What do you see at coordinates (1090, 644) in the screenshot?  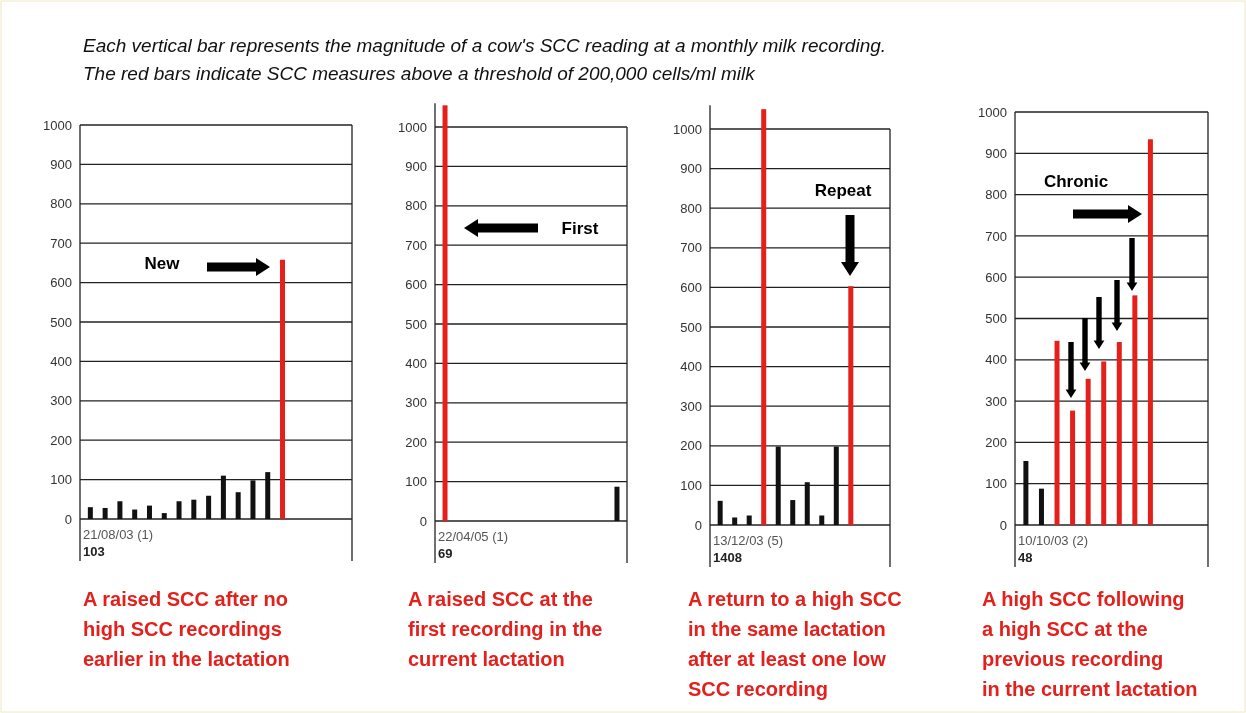 I see `text: A high SCC following a high SCC at the previous recording in the current lactation` at bounding box center [1090, 644].